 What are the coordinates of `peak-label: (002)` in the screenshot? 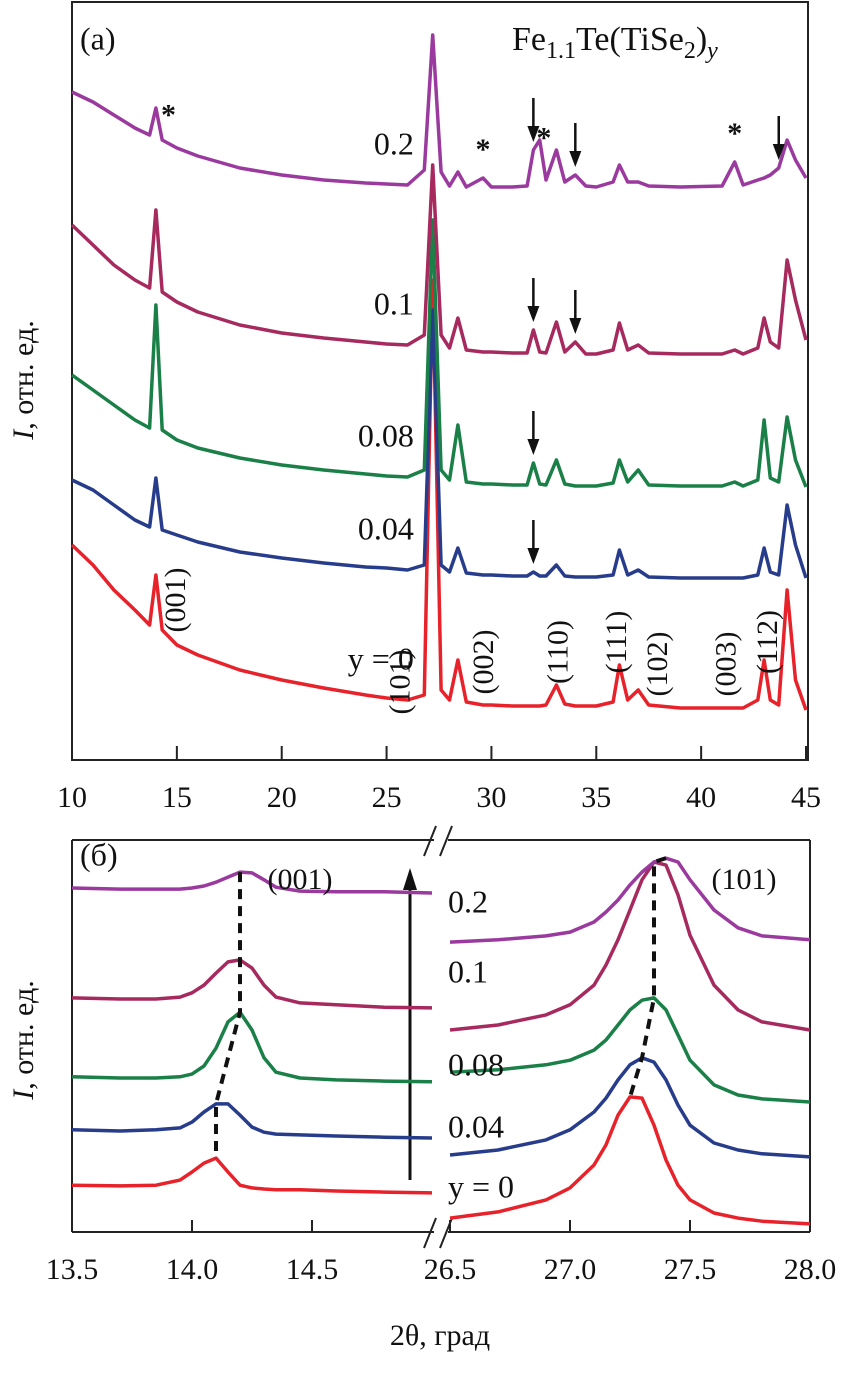 It's located at (483, 662).